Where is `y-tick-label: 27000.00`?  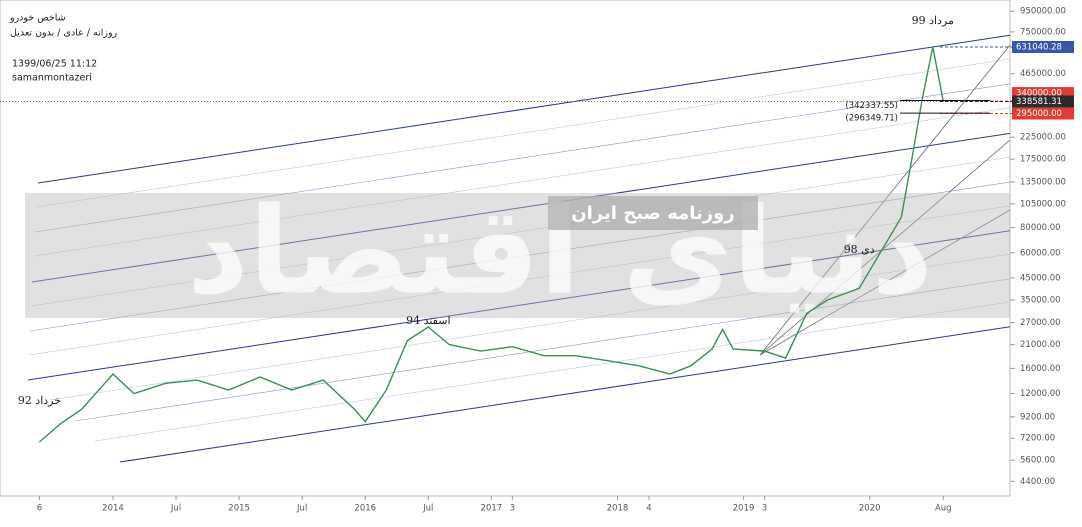
y-tick-label: 27000.00 is located at coordinates (1040, 323).